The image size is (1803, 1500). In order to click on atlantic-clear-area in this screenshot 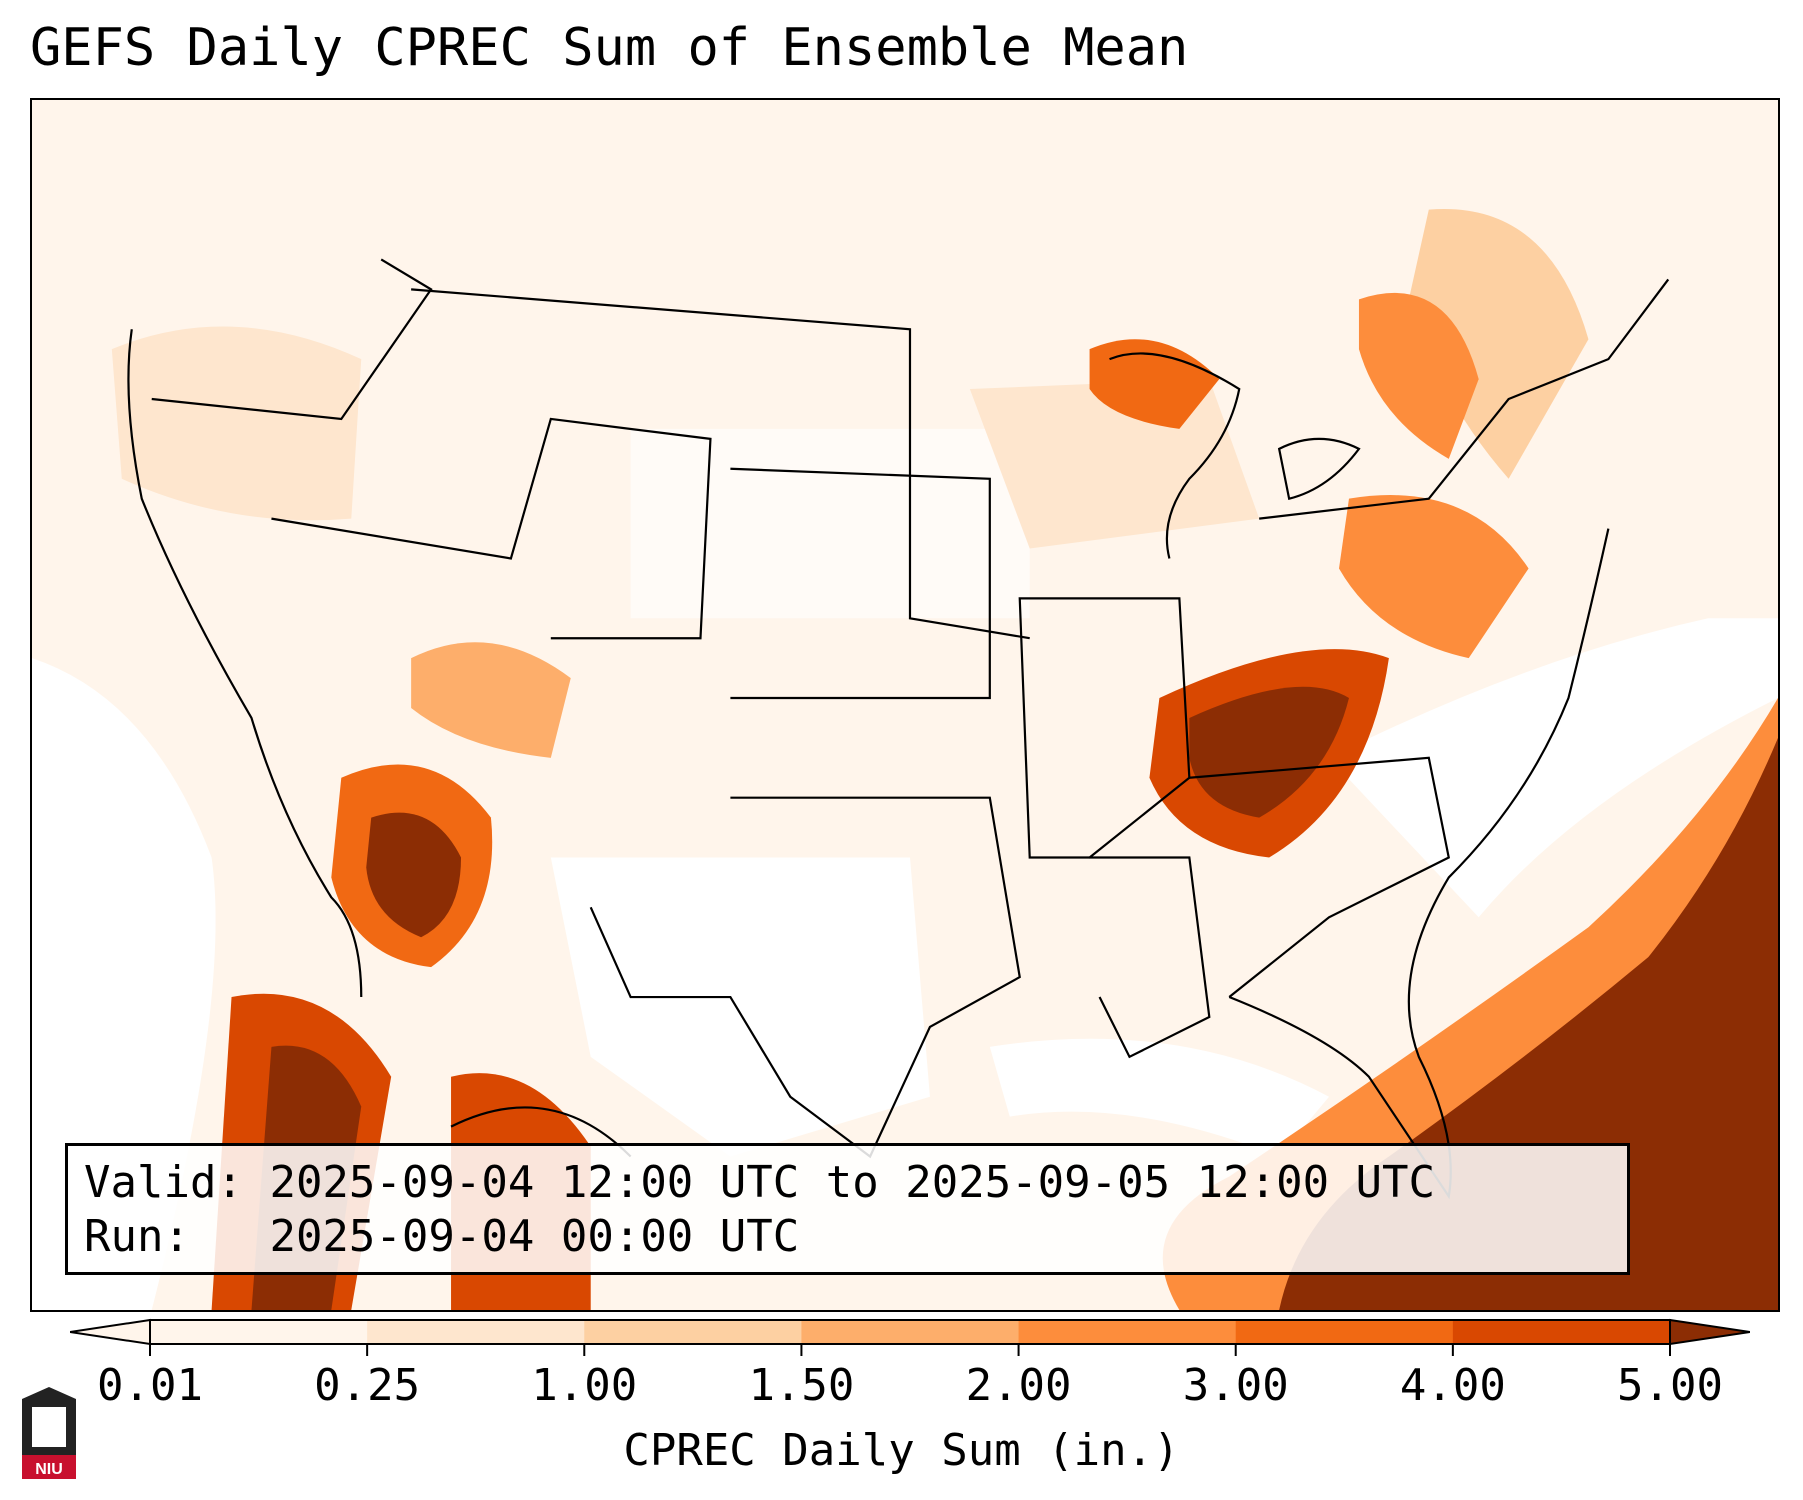, I will do `click(1553, 768)`.